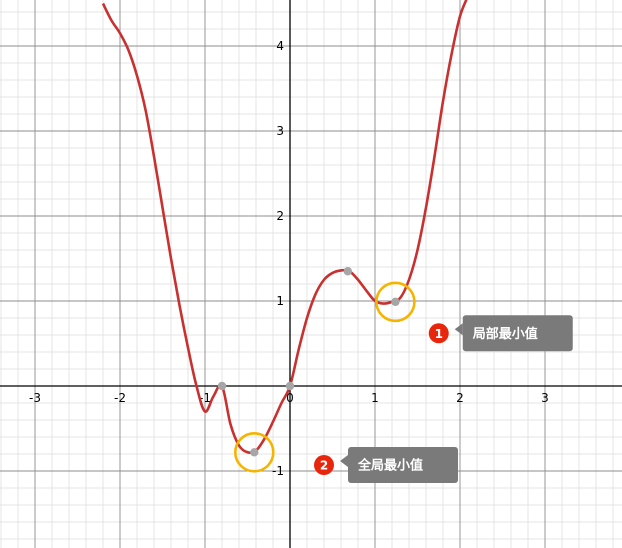  I want to click on annotation-badge-number: 1, so click(439, 334).